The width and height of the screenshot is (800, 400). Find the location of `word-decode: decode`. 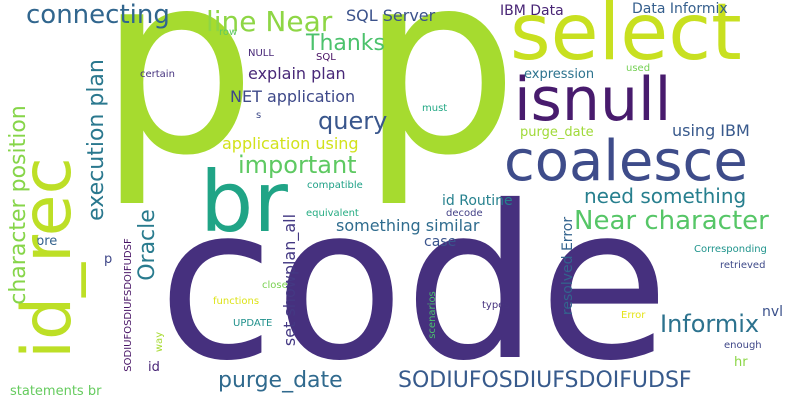

word-decode: decode is located at coordinates (464, 213).